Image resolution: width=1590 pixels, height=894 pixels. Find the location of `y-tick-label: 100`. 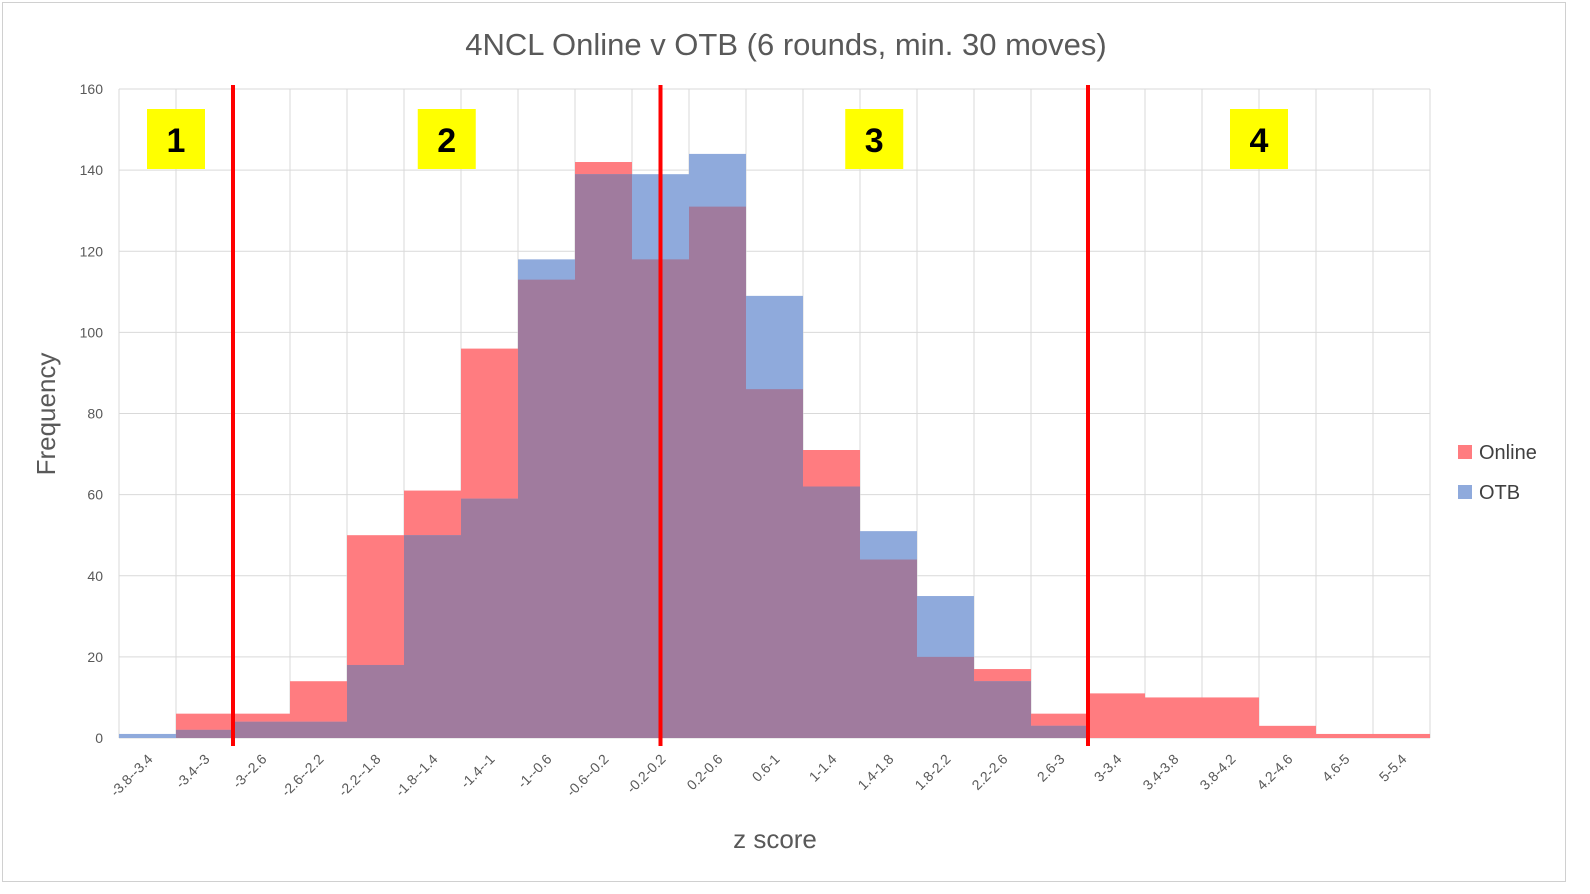

y-tick-label: 100 is located at coordinates (92, 332).